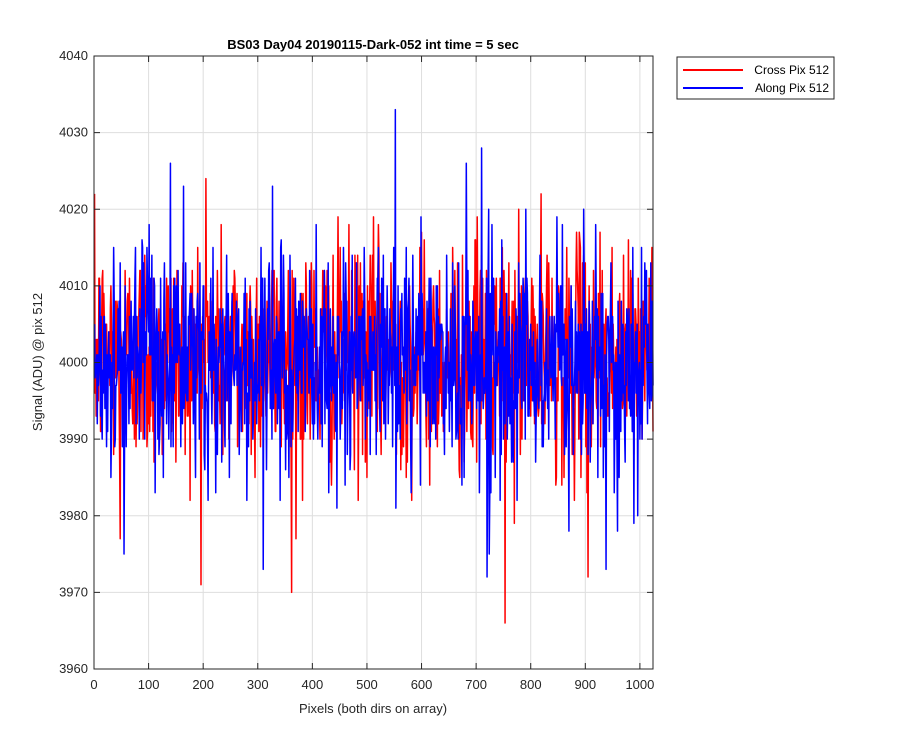 This screenshot has width=900, height=750. What do you see at coordinates (149, 684) in the screenshot?
I see `x-tick-label: 100` at bounding box center [149, 684].